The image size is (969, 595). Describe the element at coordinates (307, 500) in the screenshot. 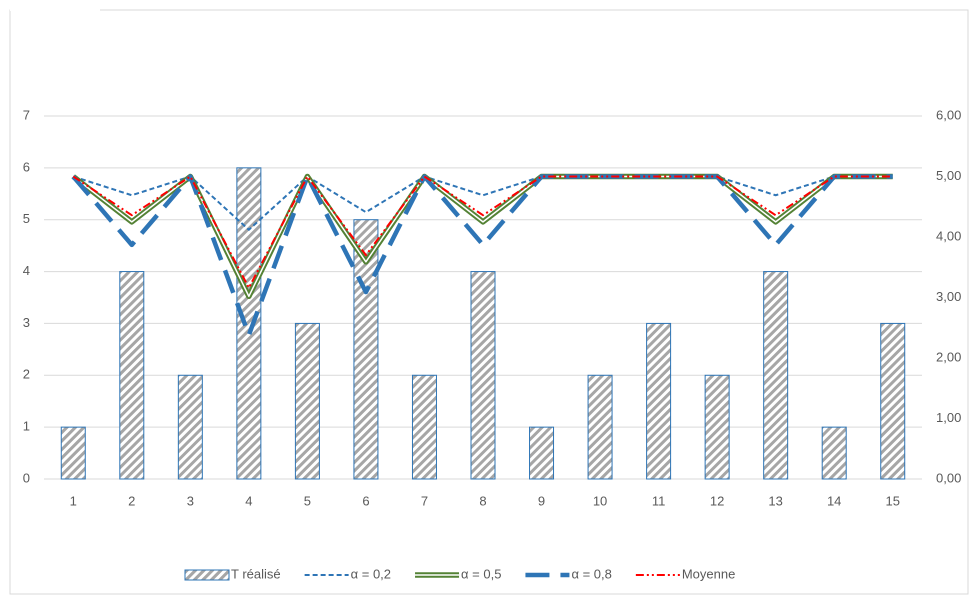

I see `x-tick-label: 5` at that location.